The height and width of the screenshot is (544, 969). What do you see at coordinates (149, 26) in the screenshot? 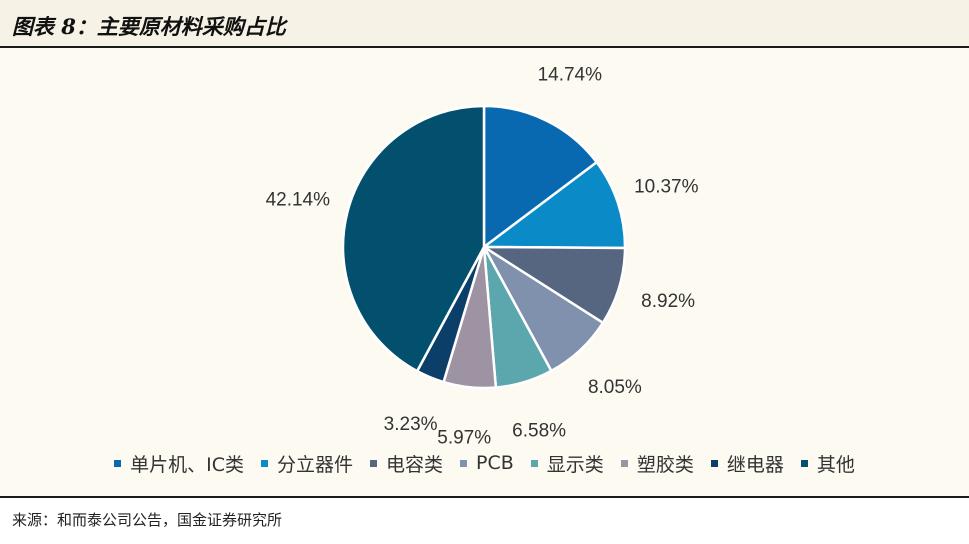
I see `figure-title: 图表 8：主要原材料采购占比` at bounding box center [149, 26].